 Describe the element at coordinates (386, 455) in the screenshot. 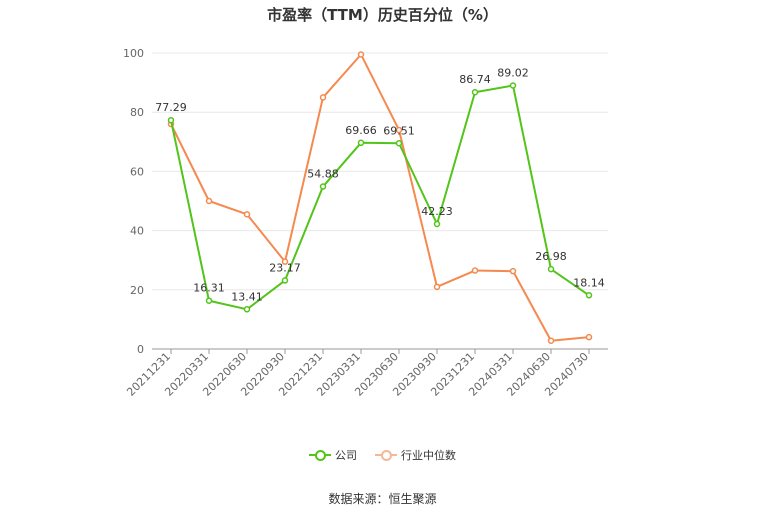

I see `legend-industry-marker` at that location.